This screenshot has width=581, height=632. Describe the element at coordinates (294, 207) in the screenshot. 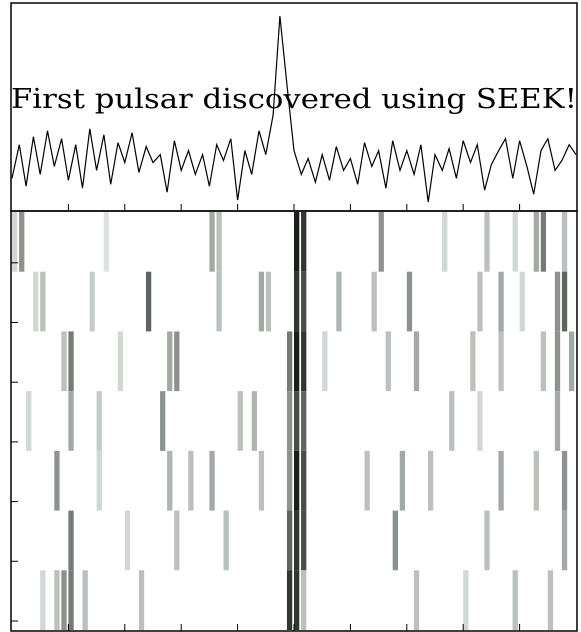

I see `profile-x-ticks` at that location.